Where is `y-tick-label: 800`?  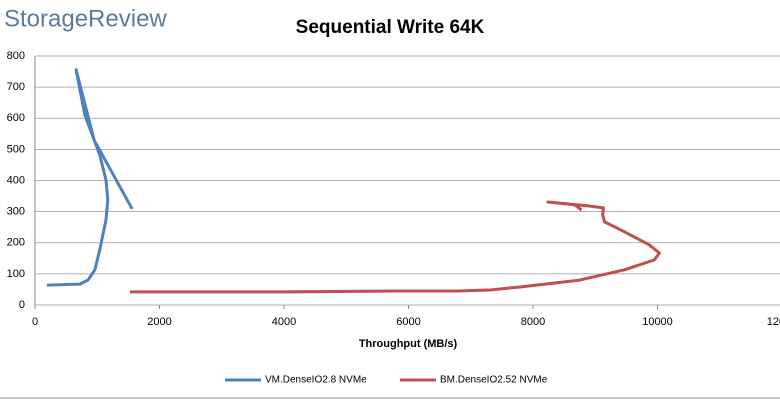
y-tick-label: 800 is located at coordinates (16, 56).